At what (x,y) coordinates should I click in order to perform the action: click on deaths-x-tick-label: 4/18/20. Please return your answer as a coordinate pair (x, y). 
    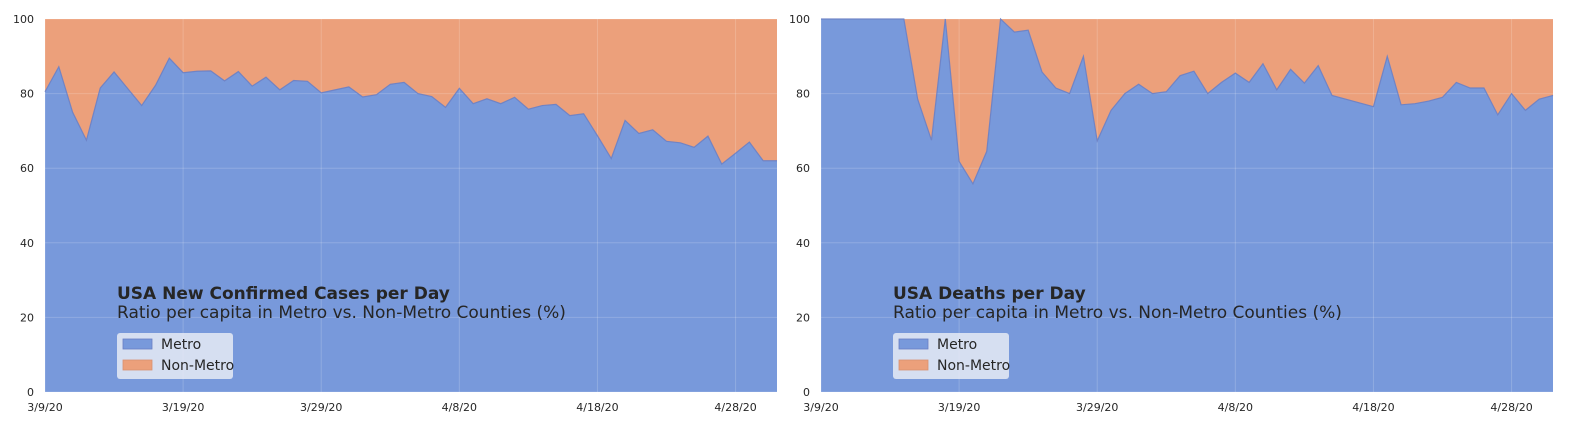
    Looking at the image, I should click on (1373, 407).